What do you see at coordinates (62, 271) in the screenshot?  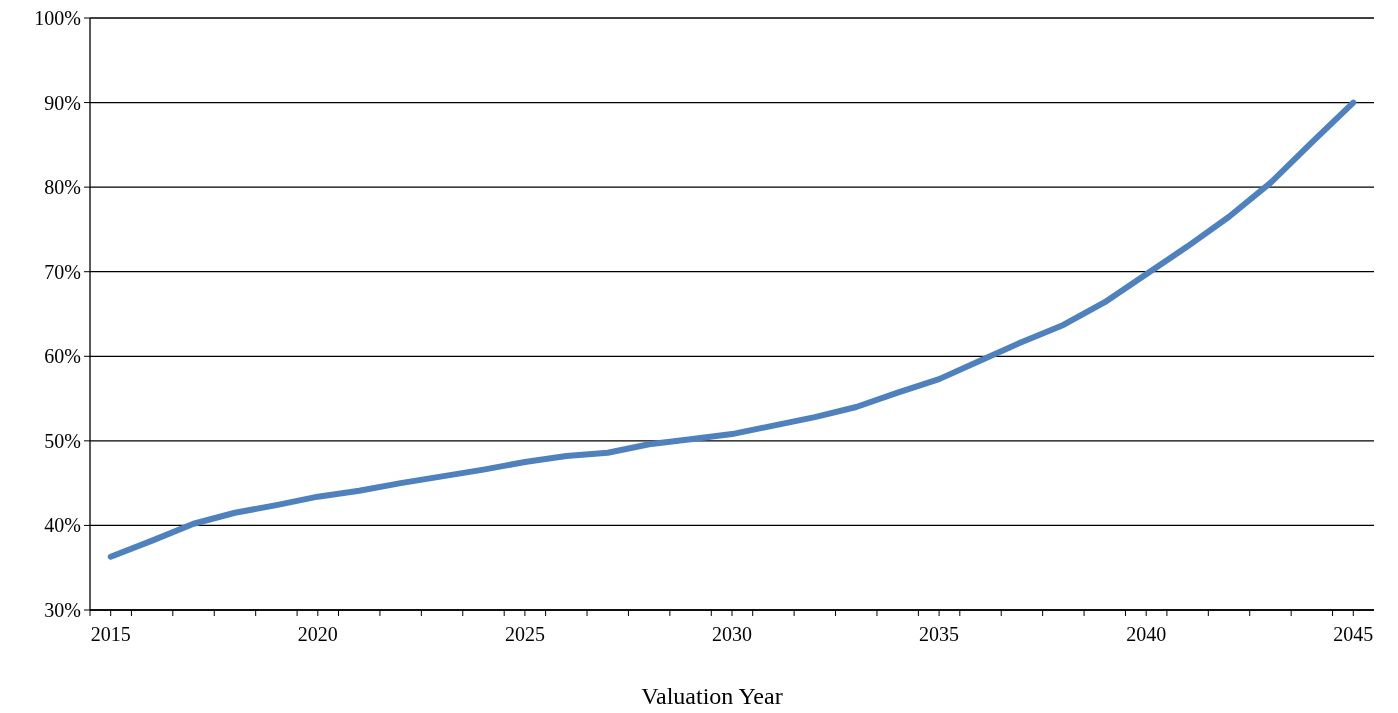 I see `y-tick-label: 70%` at bounding box center [62, 271].